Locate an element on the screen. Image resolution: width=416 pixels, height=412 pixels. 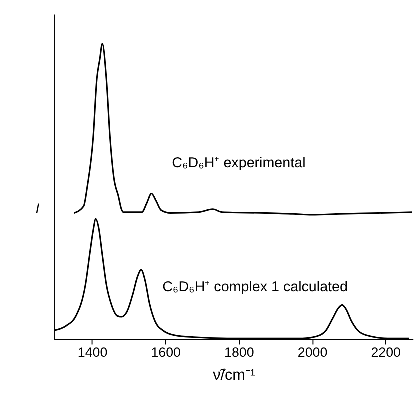
x-tick-label: 2200 is located at coordinates (386, 352).